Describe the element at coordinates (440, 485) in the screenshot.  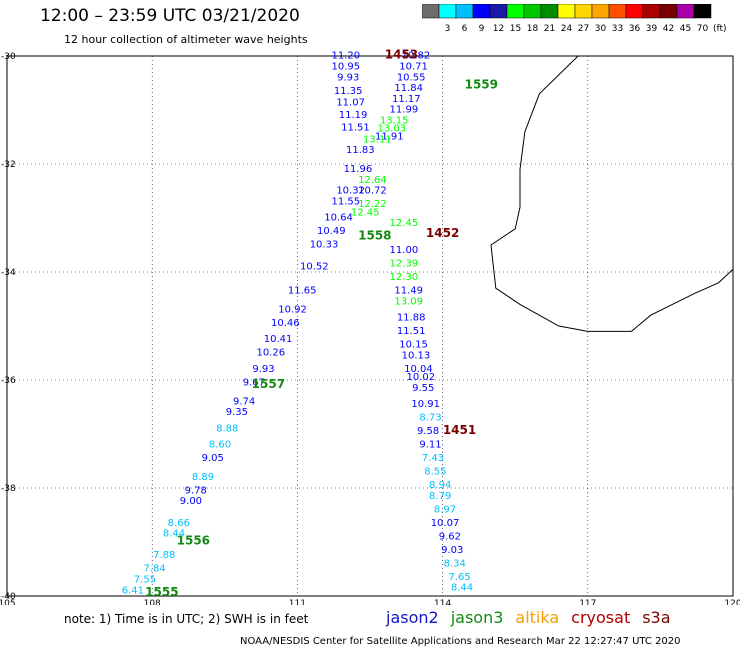
I see `wave-height-value: 8.94` at that location.